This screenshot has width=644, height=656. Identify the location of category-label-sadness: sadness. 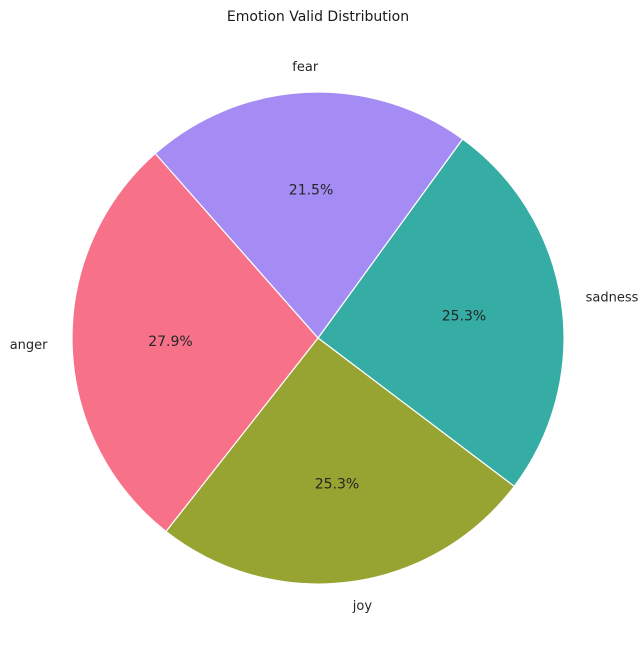
(612, 298).